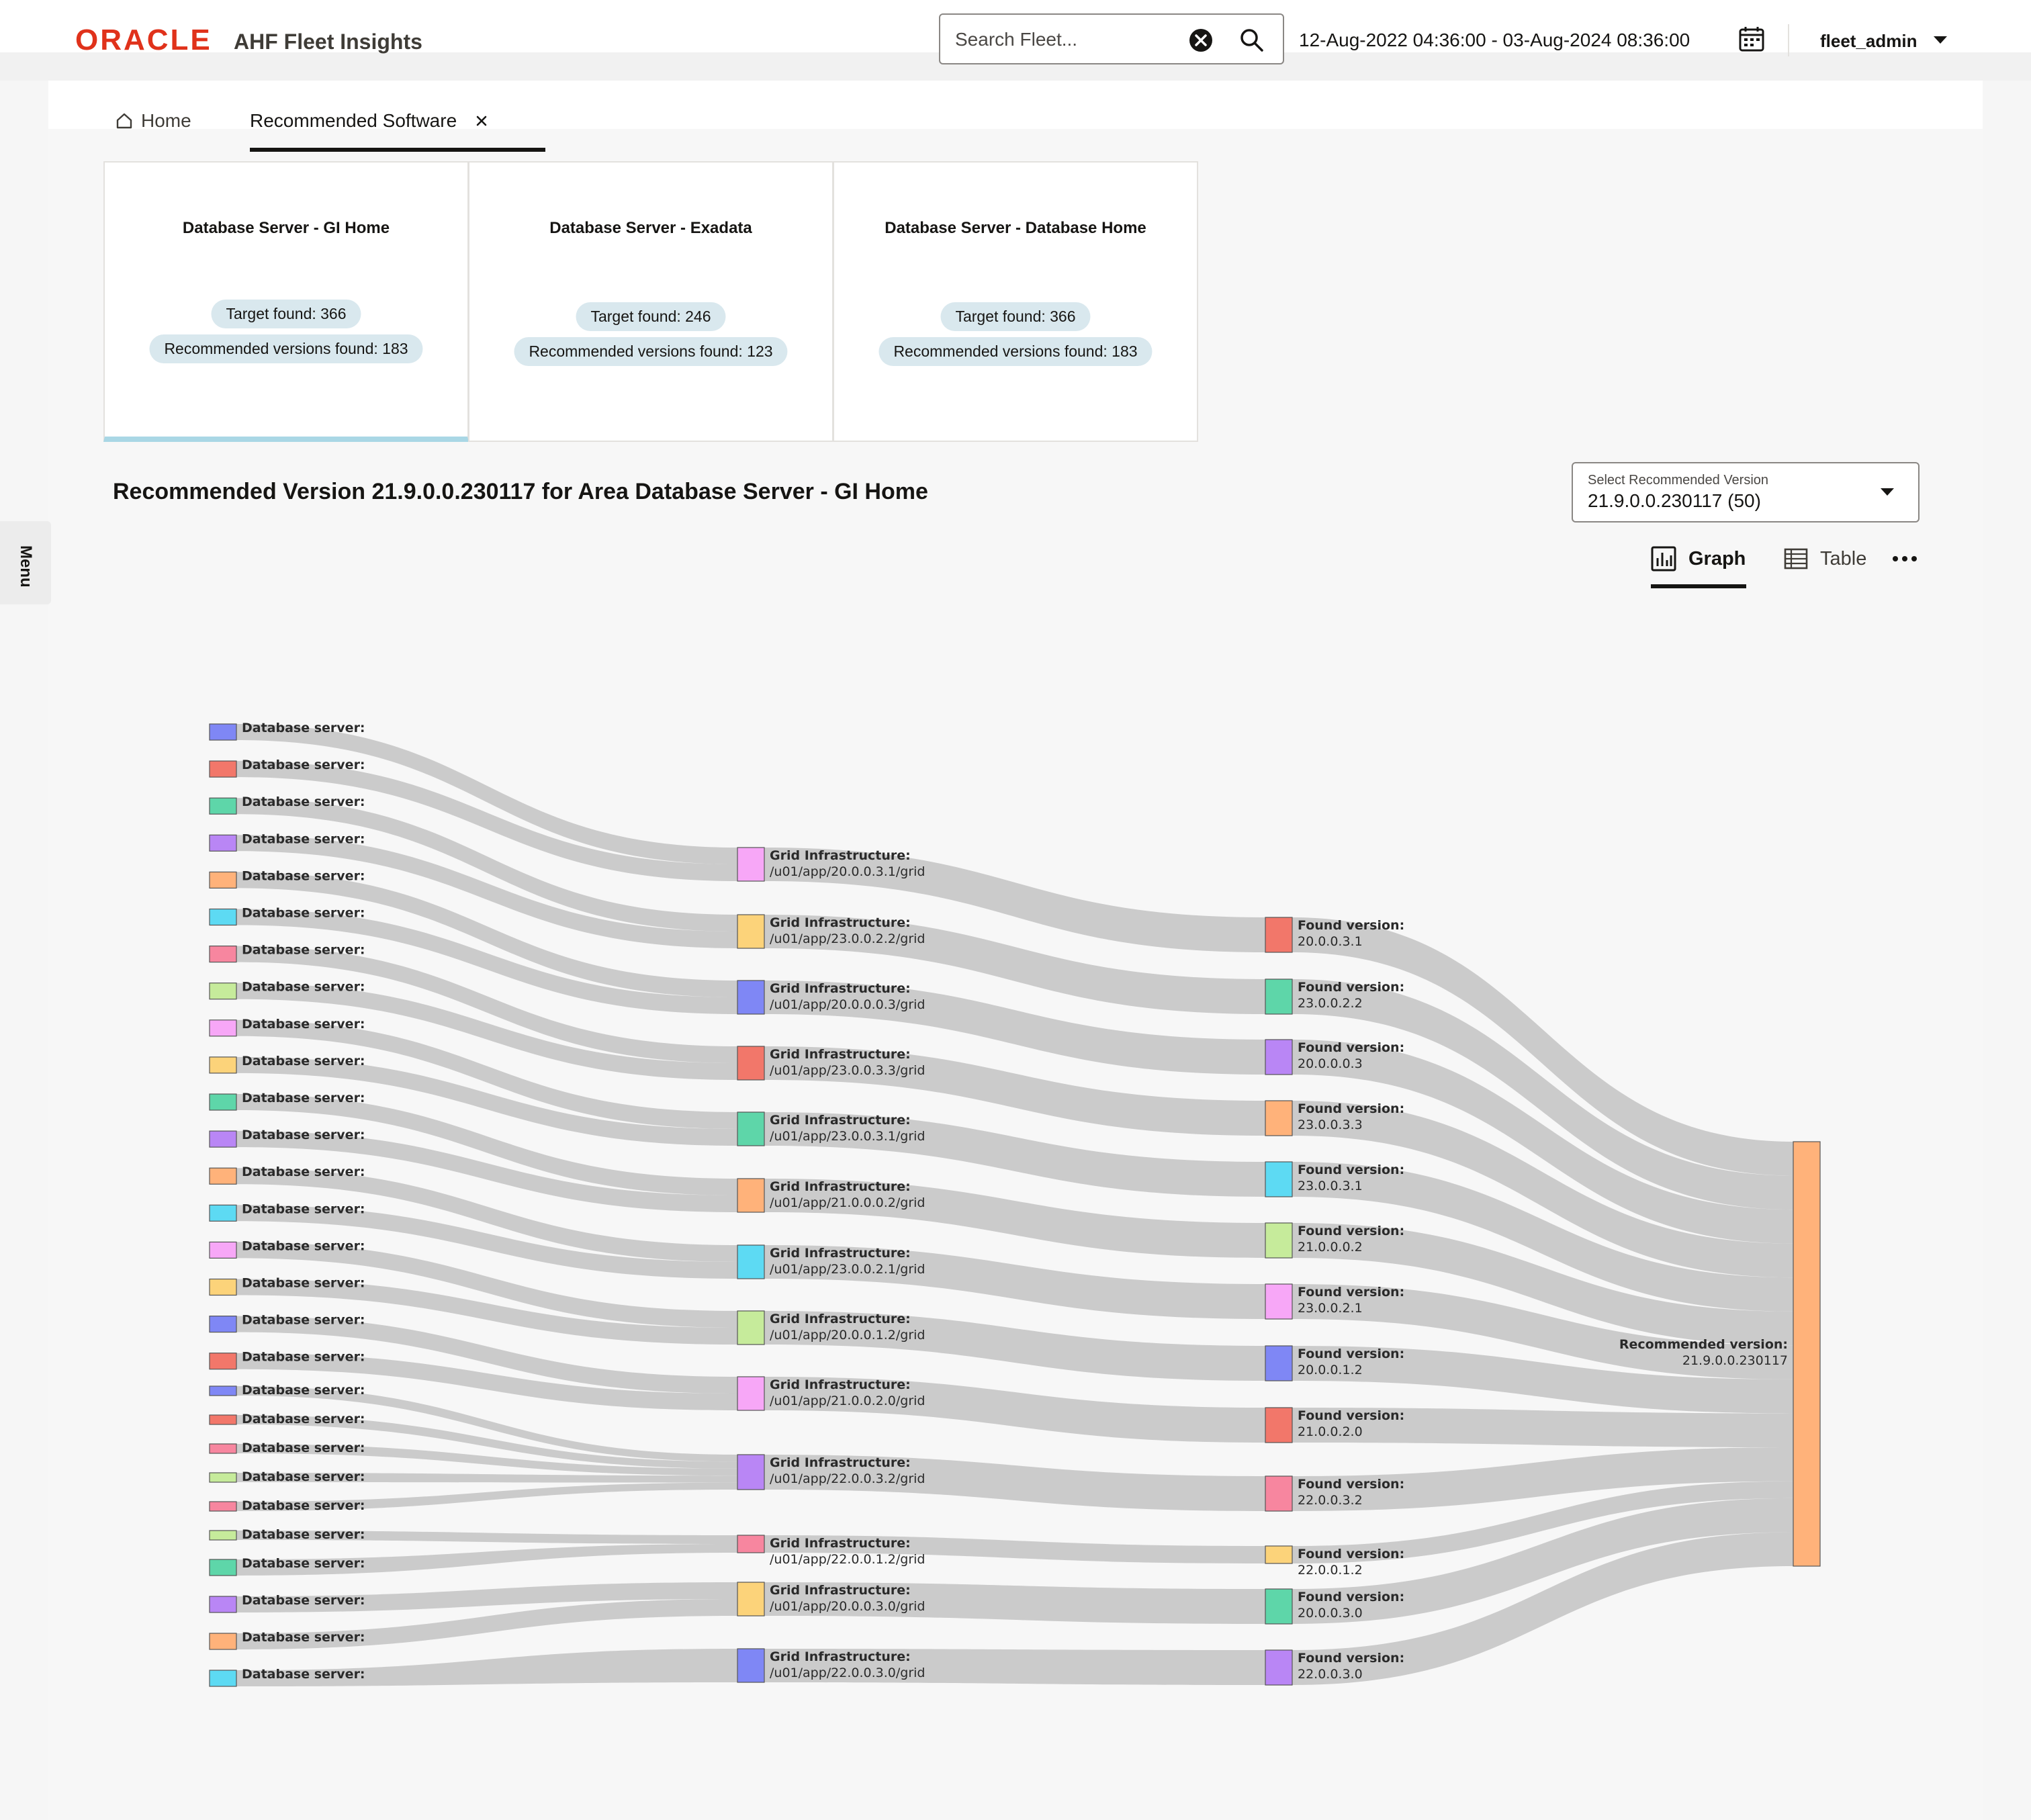 The width and height of the screenshot is (2031, 1820). What do you see at coordinates (1330, 1125) in the screenshot?
I see `found-version-value: 23.0.0.3.3` at bounding box center [1330, 1125].